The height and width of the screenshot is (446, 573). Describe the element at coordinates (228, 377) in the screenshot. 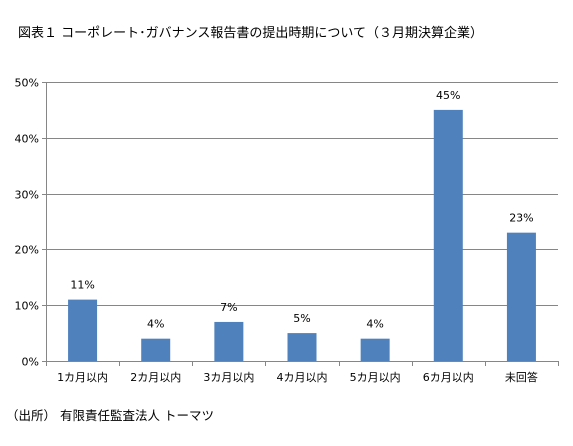

I see `x-tick-label: 3カ月以内` at that location.